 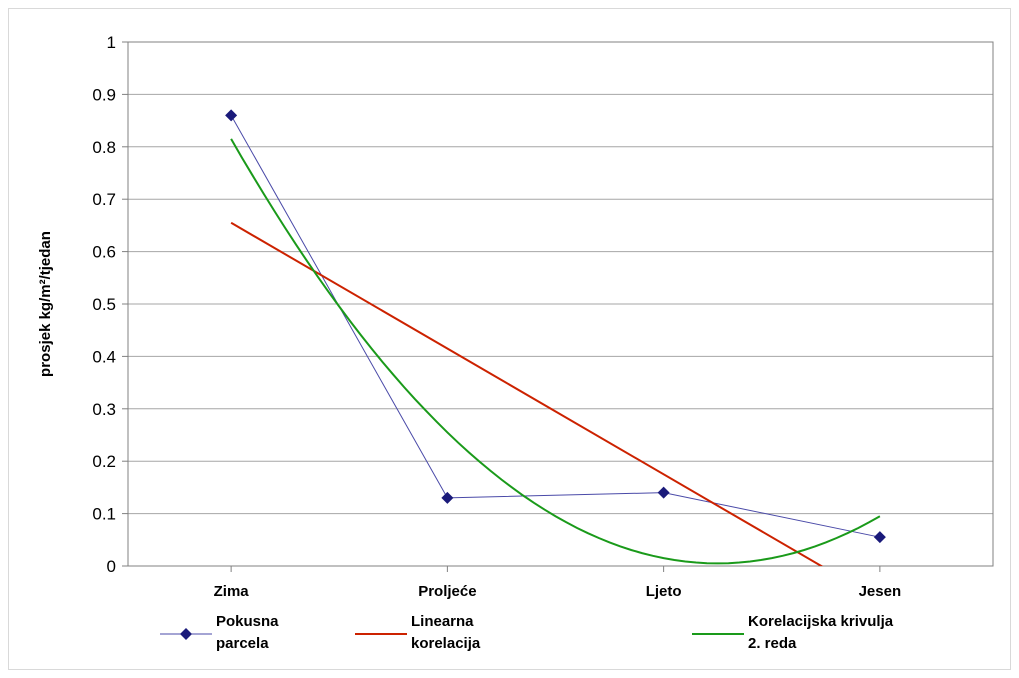 I want to click on legend-label: 2. reda, so click(x=772, y=643).